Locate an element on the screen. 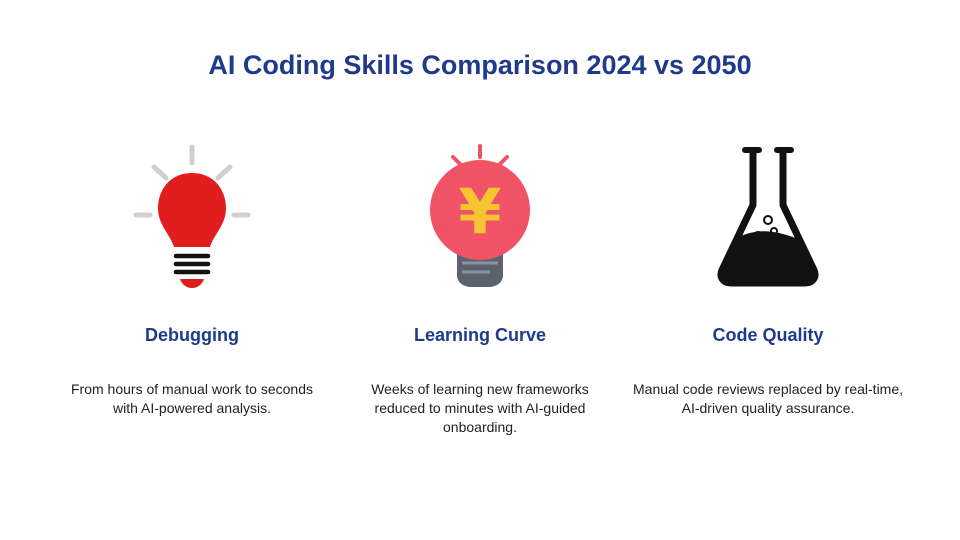 The width and height of the screenshot is (960, 540). card-heading: Debugging is located at coordinates (192, 335).